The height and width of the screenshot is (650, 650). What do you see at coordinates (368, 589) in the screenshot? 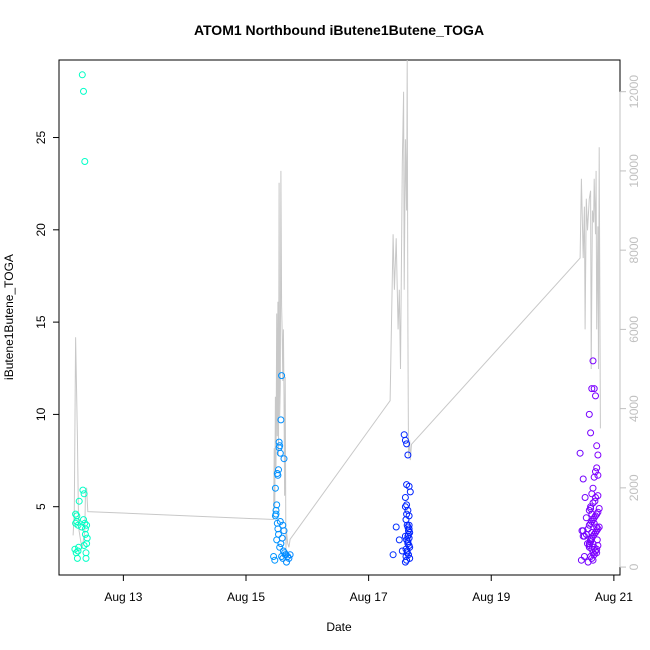
I see `x-axis: Aug 13 Aug 15 Aug 17 Aug 19 Aug 21` at bounding box center [368, 589].